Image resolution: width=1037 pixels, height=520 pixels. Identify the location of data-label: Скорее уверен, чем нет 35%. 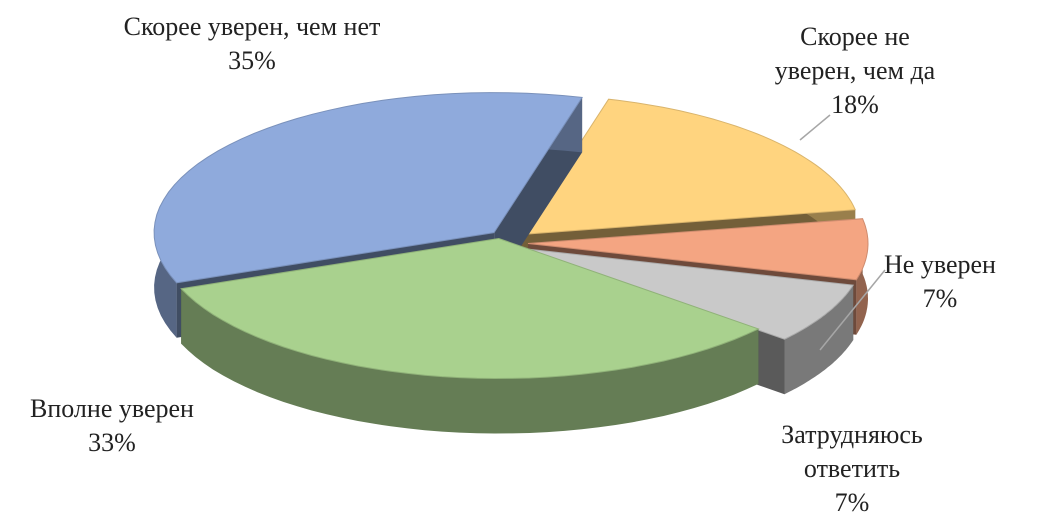
(252, 44).